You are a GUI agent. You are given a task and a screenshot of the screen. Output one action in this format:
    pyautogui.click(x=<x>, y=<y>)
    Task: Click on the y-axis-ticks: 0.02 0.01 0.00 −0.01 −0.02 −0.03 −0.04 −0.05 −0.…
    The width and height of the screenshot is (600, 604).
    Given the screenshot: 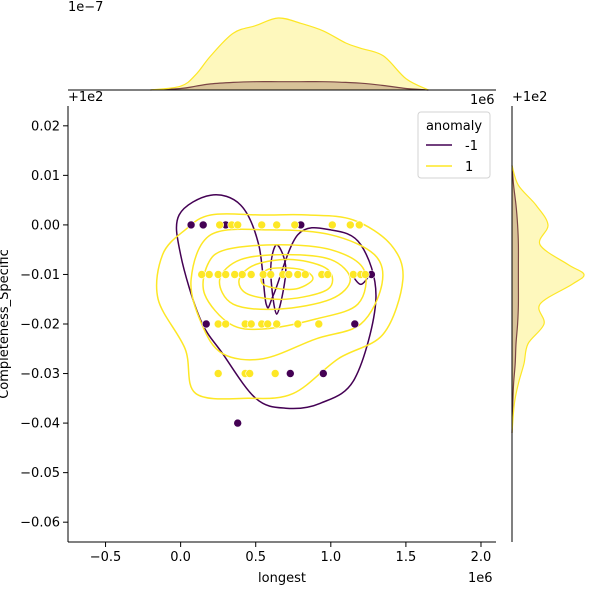 What is the action you would take?
    pyautogui.click(x=44, y=325)
    